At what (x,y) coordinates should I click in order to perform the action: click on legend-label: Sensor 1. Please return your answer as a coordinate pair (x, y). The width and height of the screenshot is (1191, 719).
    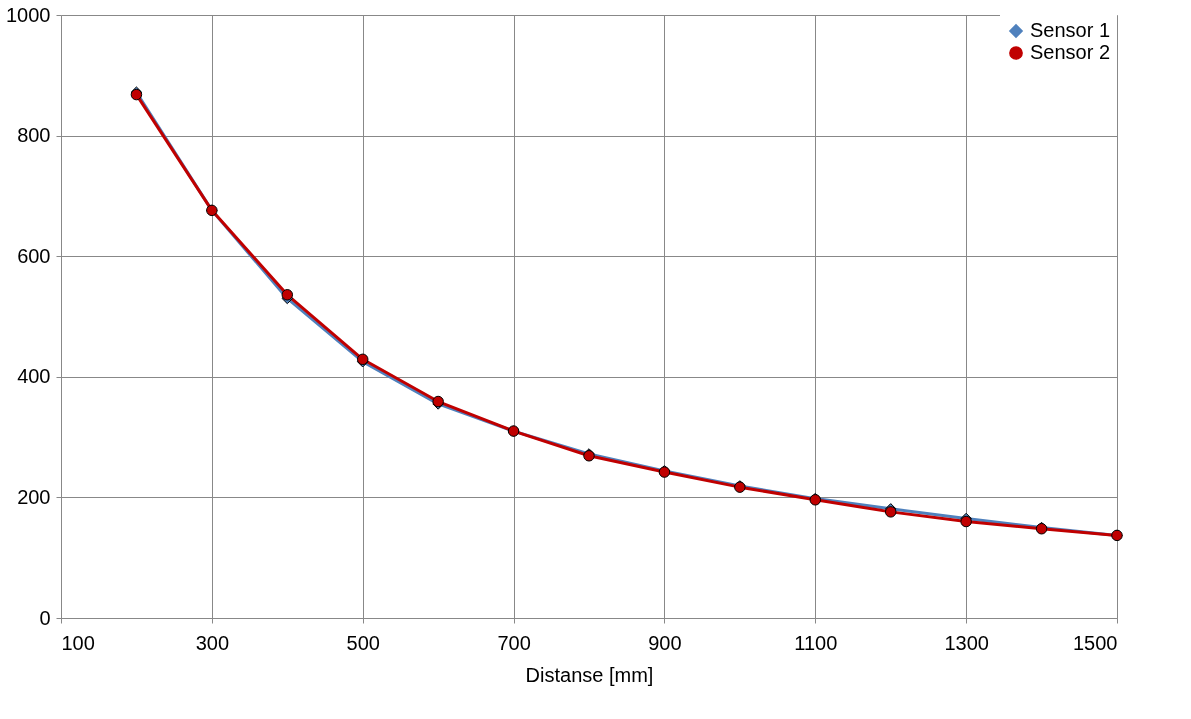
    Looking at the image, I should click on (1070, 30).